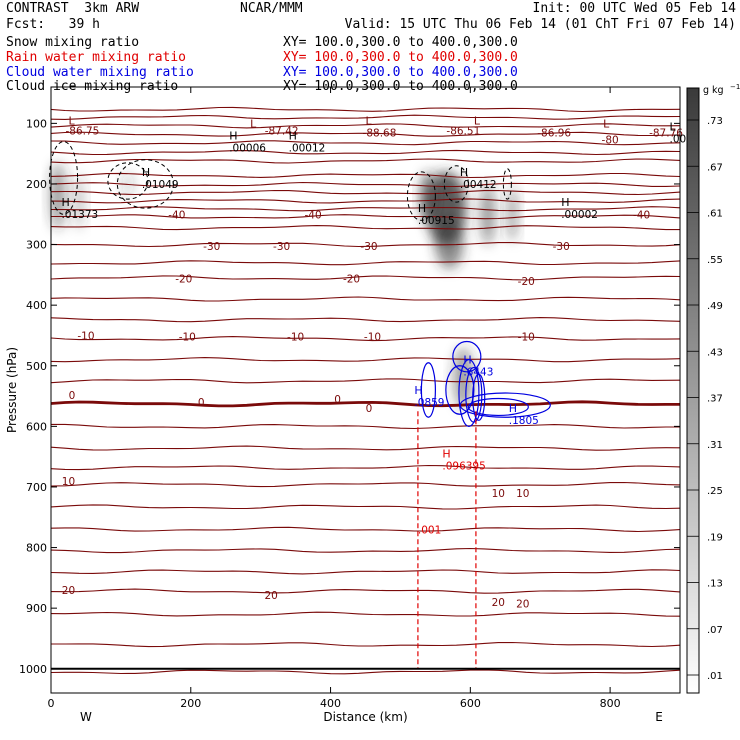  I want to click on colorbar-label: .43, so click(715, 352).